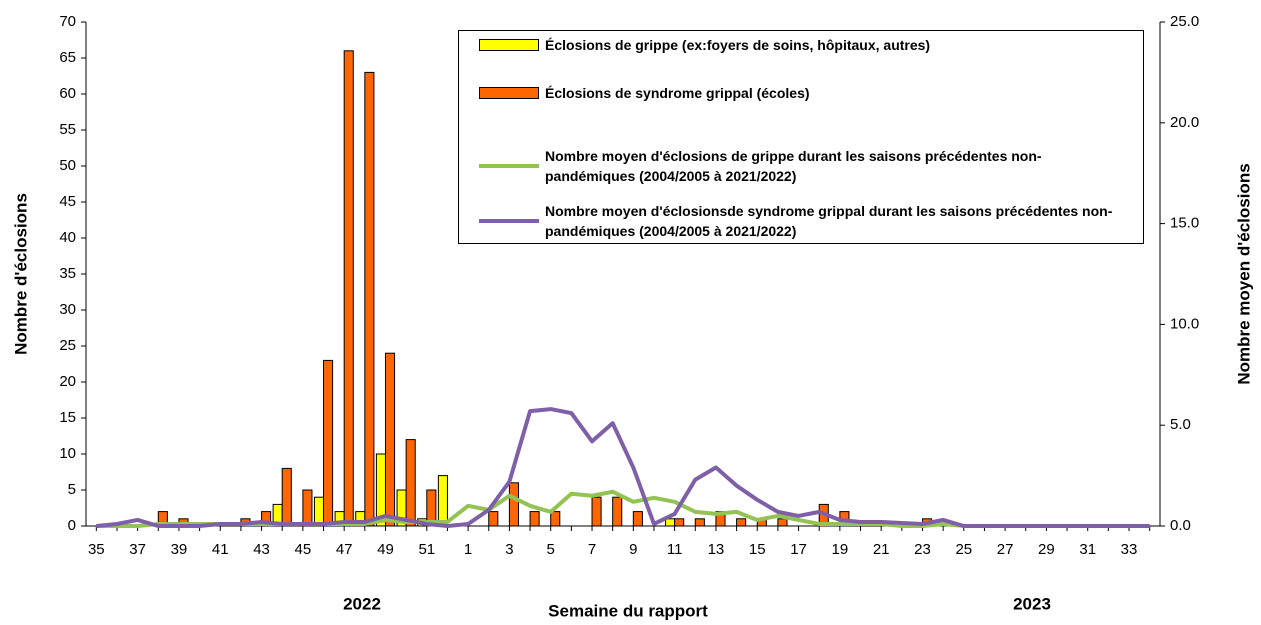 The height and width of the screenshot is (625, 1261). Describe the element at coordinates (67, 21) in the screenshot. I see `y-tick-label: 70` at that location.